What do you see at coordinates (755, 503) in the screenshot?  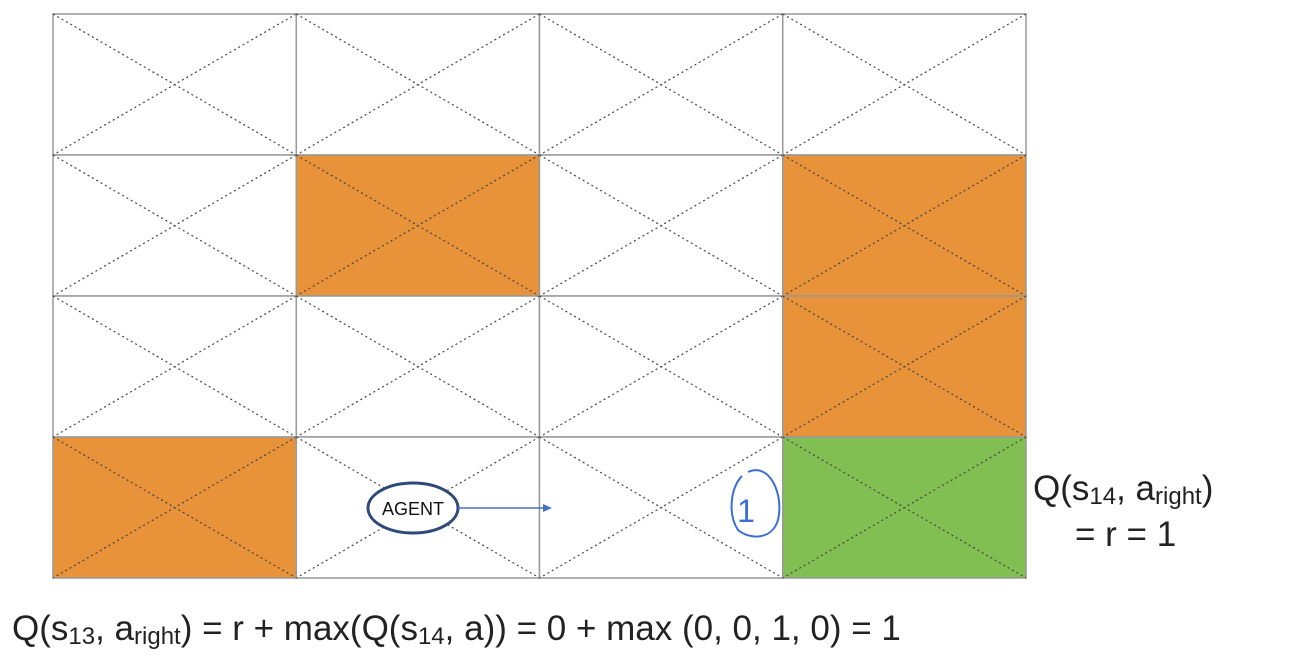 I see `handwritten-circle` at bounding box center [755, 503].